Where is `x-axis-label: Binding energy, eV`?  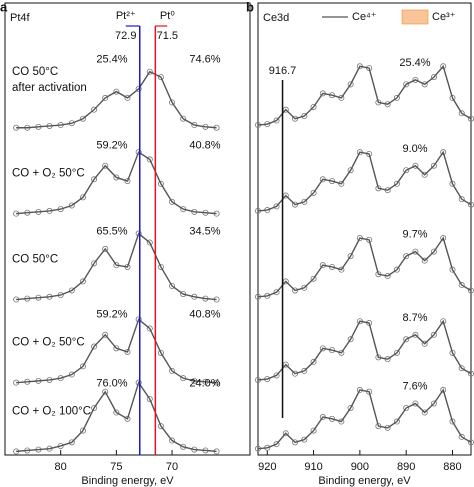
x-axis-label: Binding energy, eV is located at coordinates (127, 481).